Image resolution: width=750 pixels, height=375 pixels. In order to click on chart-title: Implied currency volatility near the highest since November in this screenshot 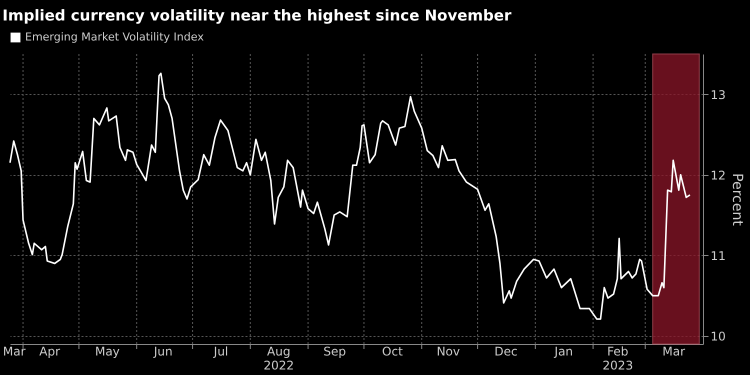, I will do `click(257, 15)`.